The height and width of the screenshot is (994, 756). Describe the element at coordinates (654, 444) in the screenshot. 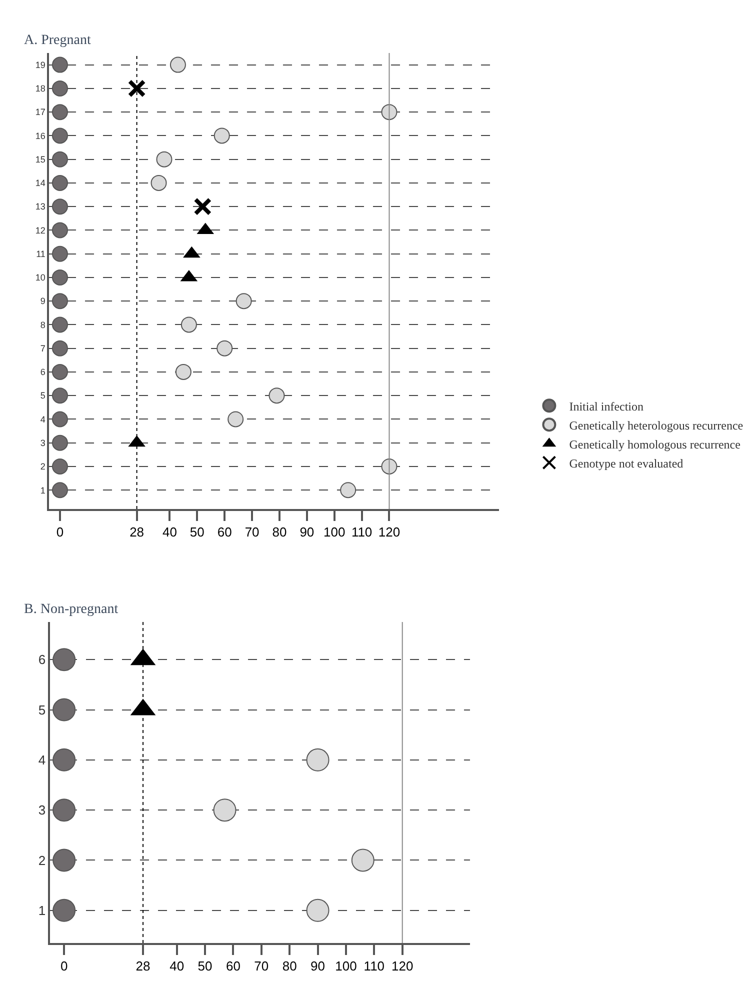

I see `legend-label: Genetically homologous recurrence` at that location.